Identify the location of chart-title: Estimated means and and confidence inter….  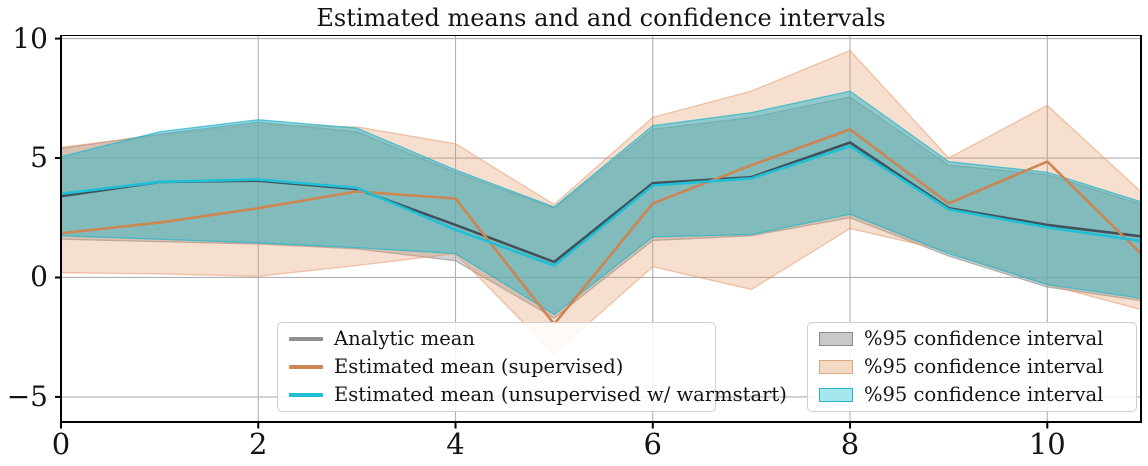
(601, 18).